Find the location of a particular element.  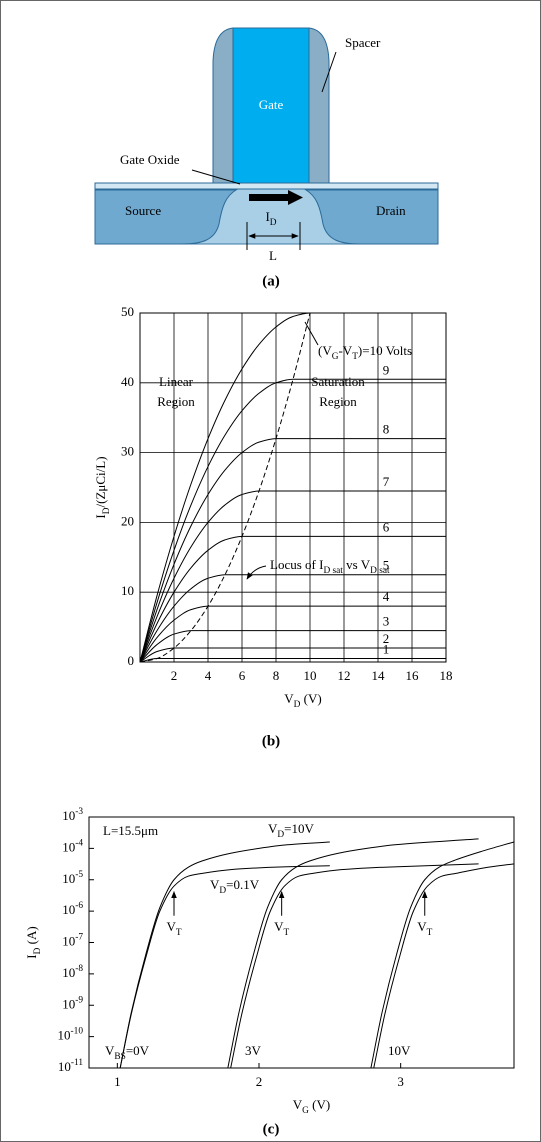

superscript: -6 is located at coordinates (79, 906).